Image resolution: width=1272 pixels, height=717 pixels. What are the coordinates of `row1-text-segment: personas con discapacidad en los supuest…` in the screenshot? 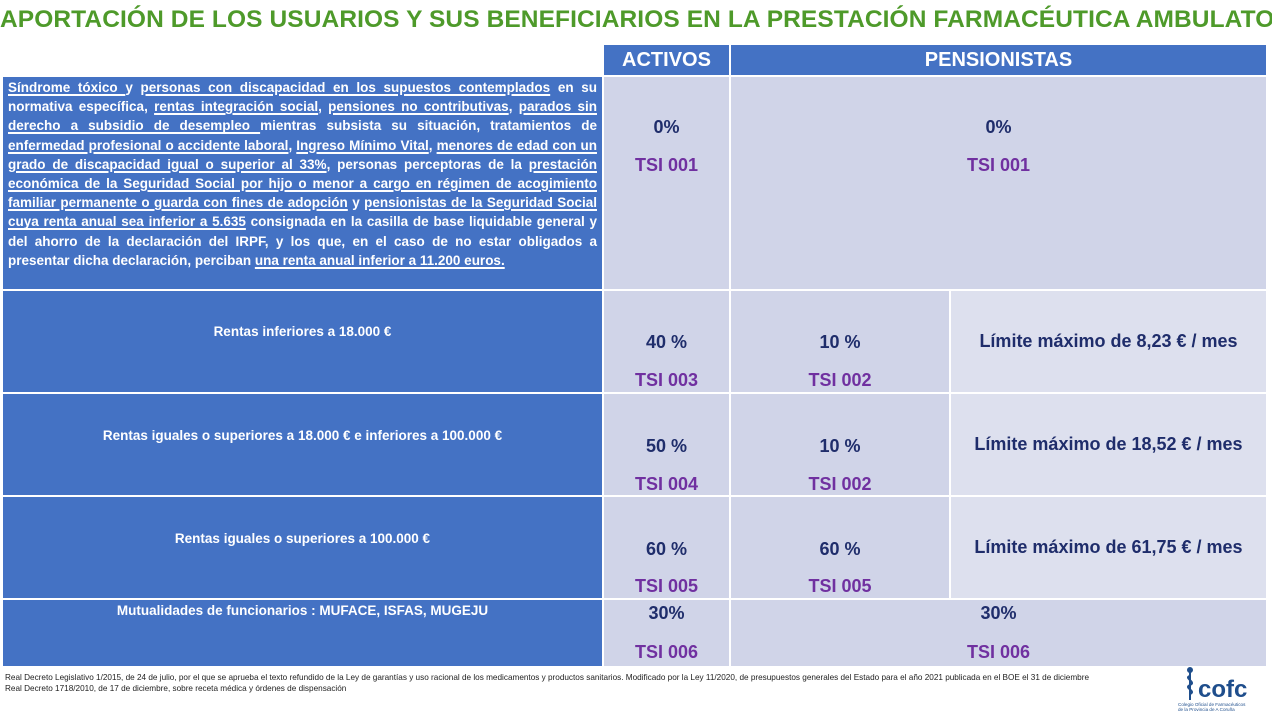 It's located at (345, 87).